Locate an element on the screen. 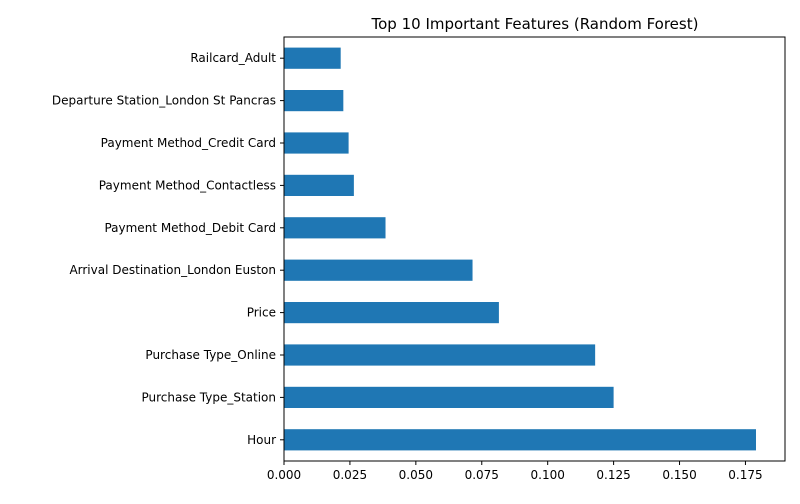 The width and height of the screenshot is (800, 504). y-tick-label: Hour is located at coordinates (261, 440).